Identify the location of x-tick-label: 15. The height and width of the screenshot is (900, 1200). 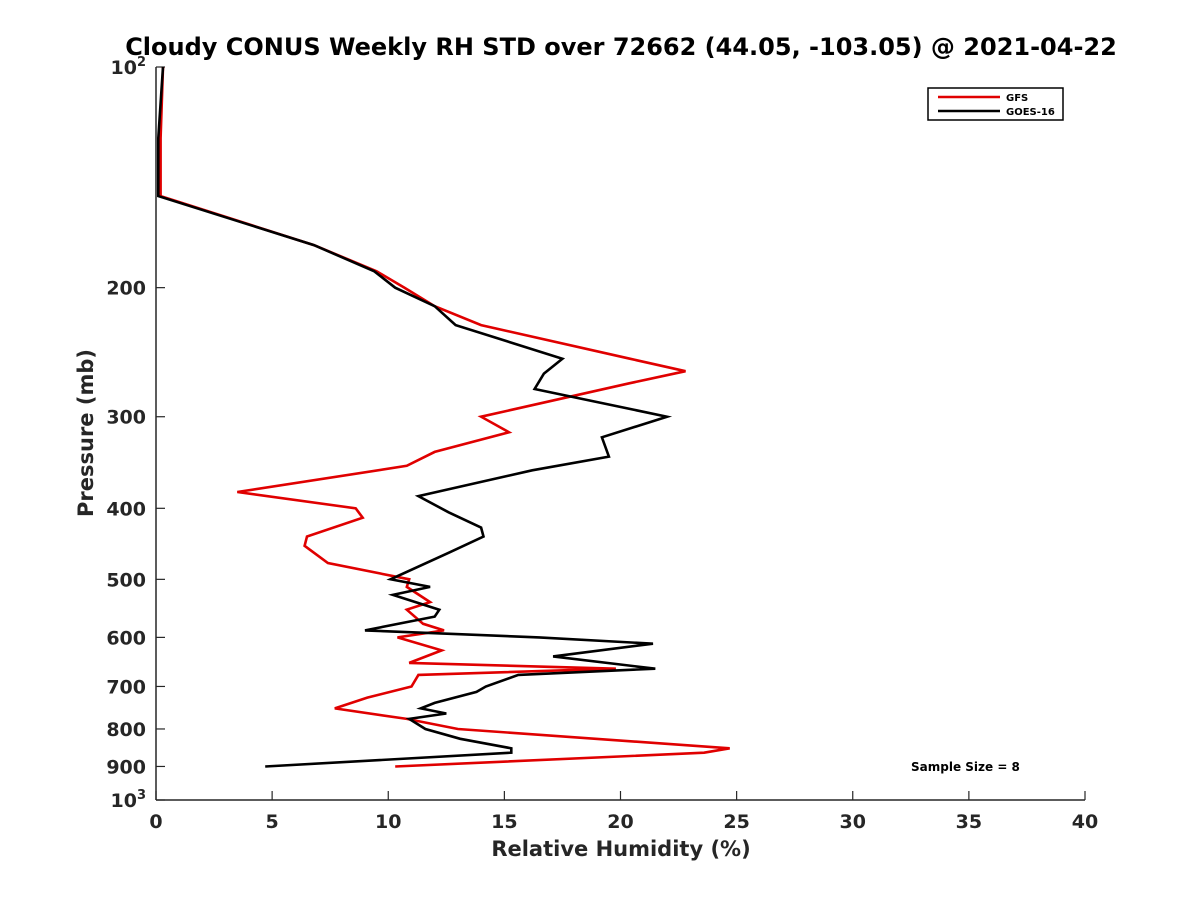
(504, 822).